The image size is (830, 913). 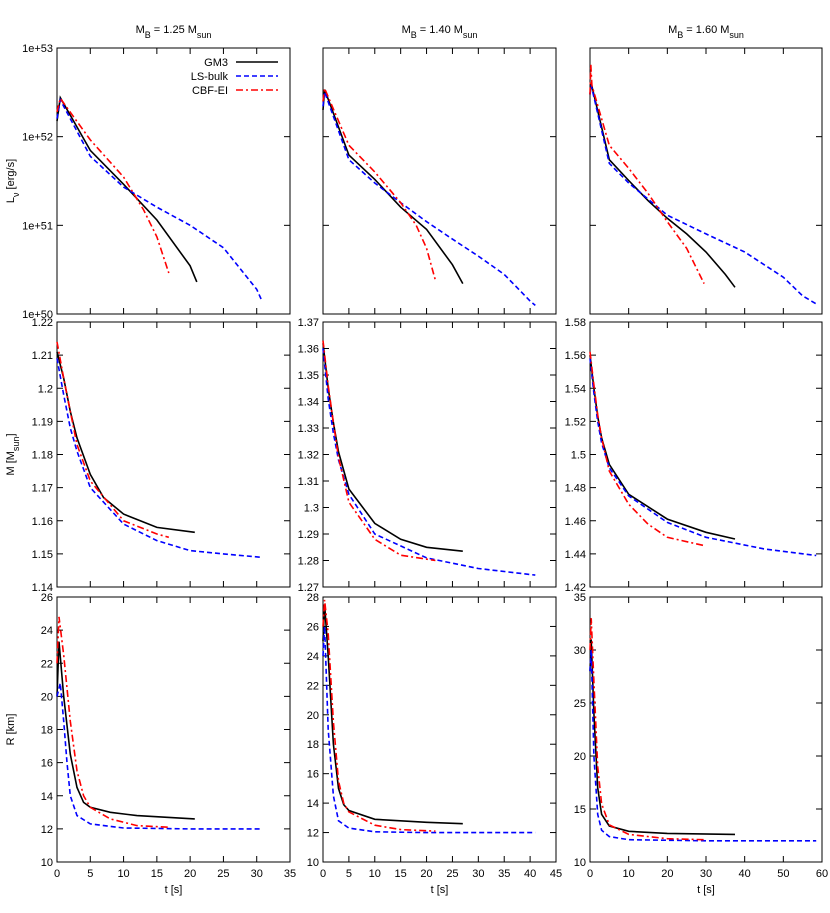 What do you see at coordinates (308, 350) in the screenshot?
I see `y-tick-label: 1.36` at bounding box center [308, 350].